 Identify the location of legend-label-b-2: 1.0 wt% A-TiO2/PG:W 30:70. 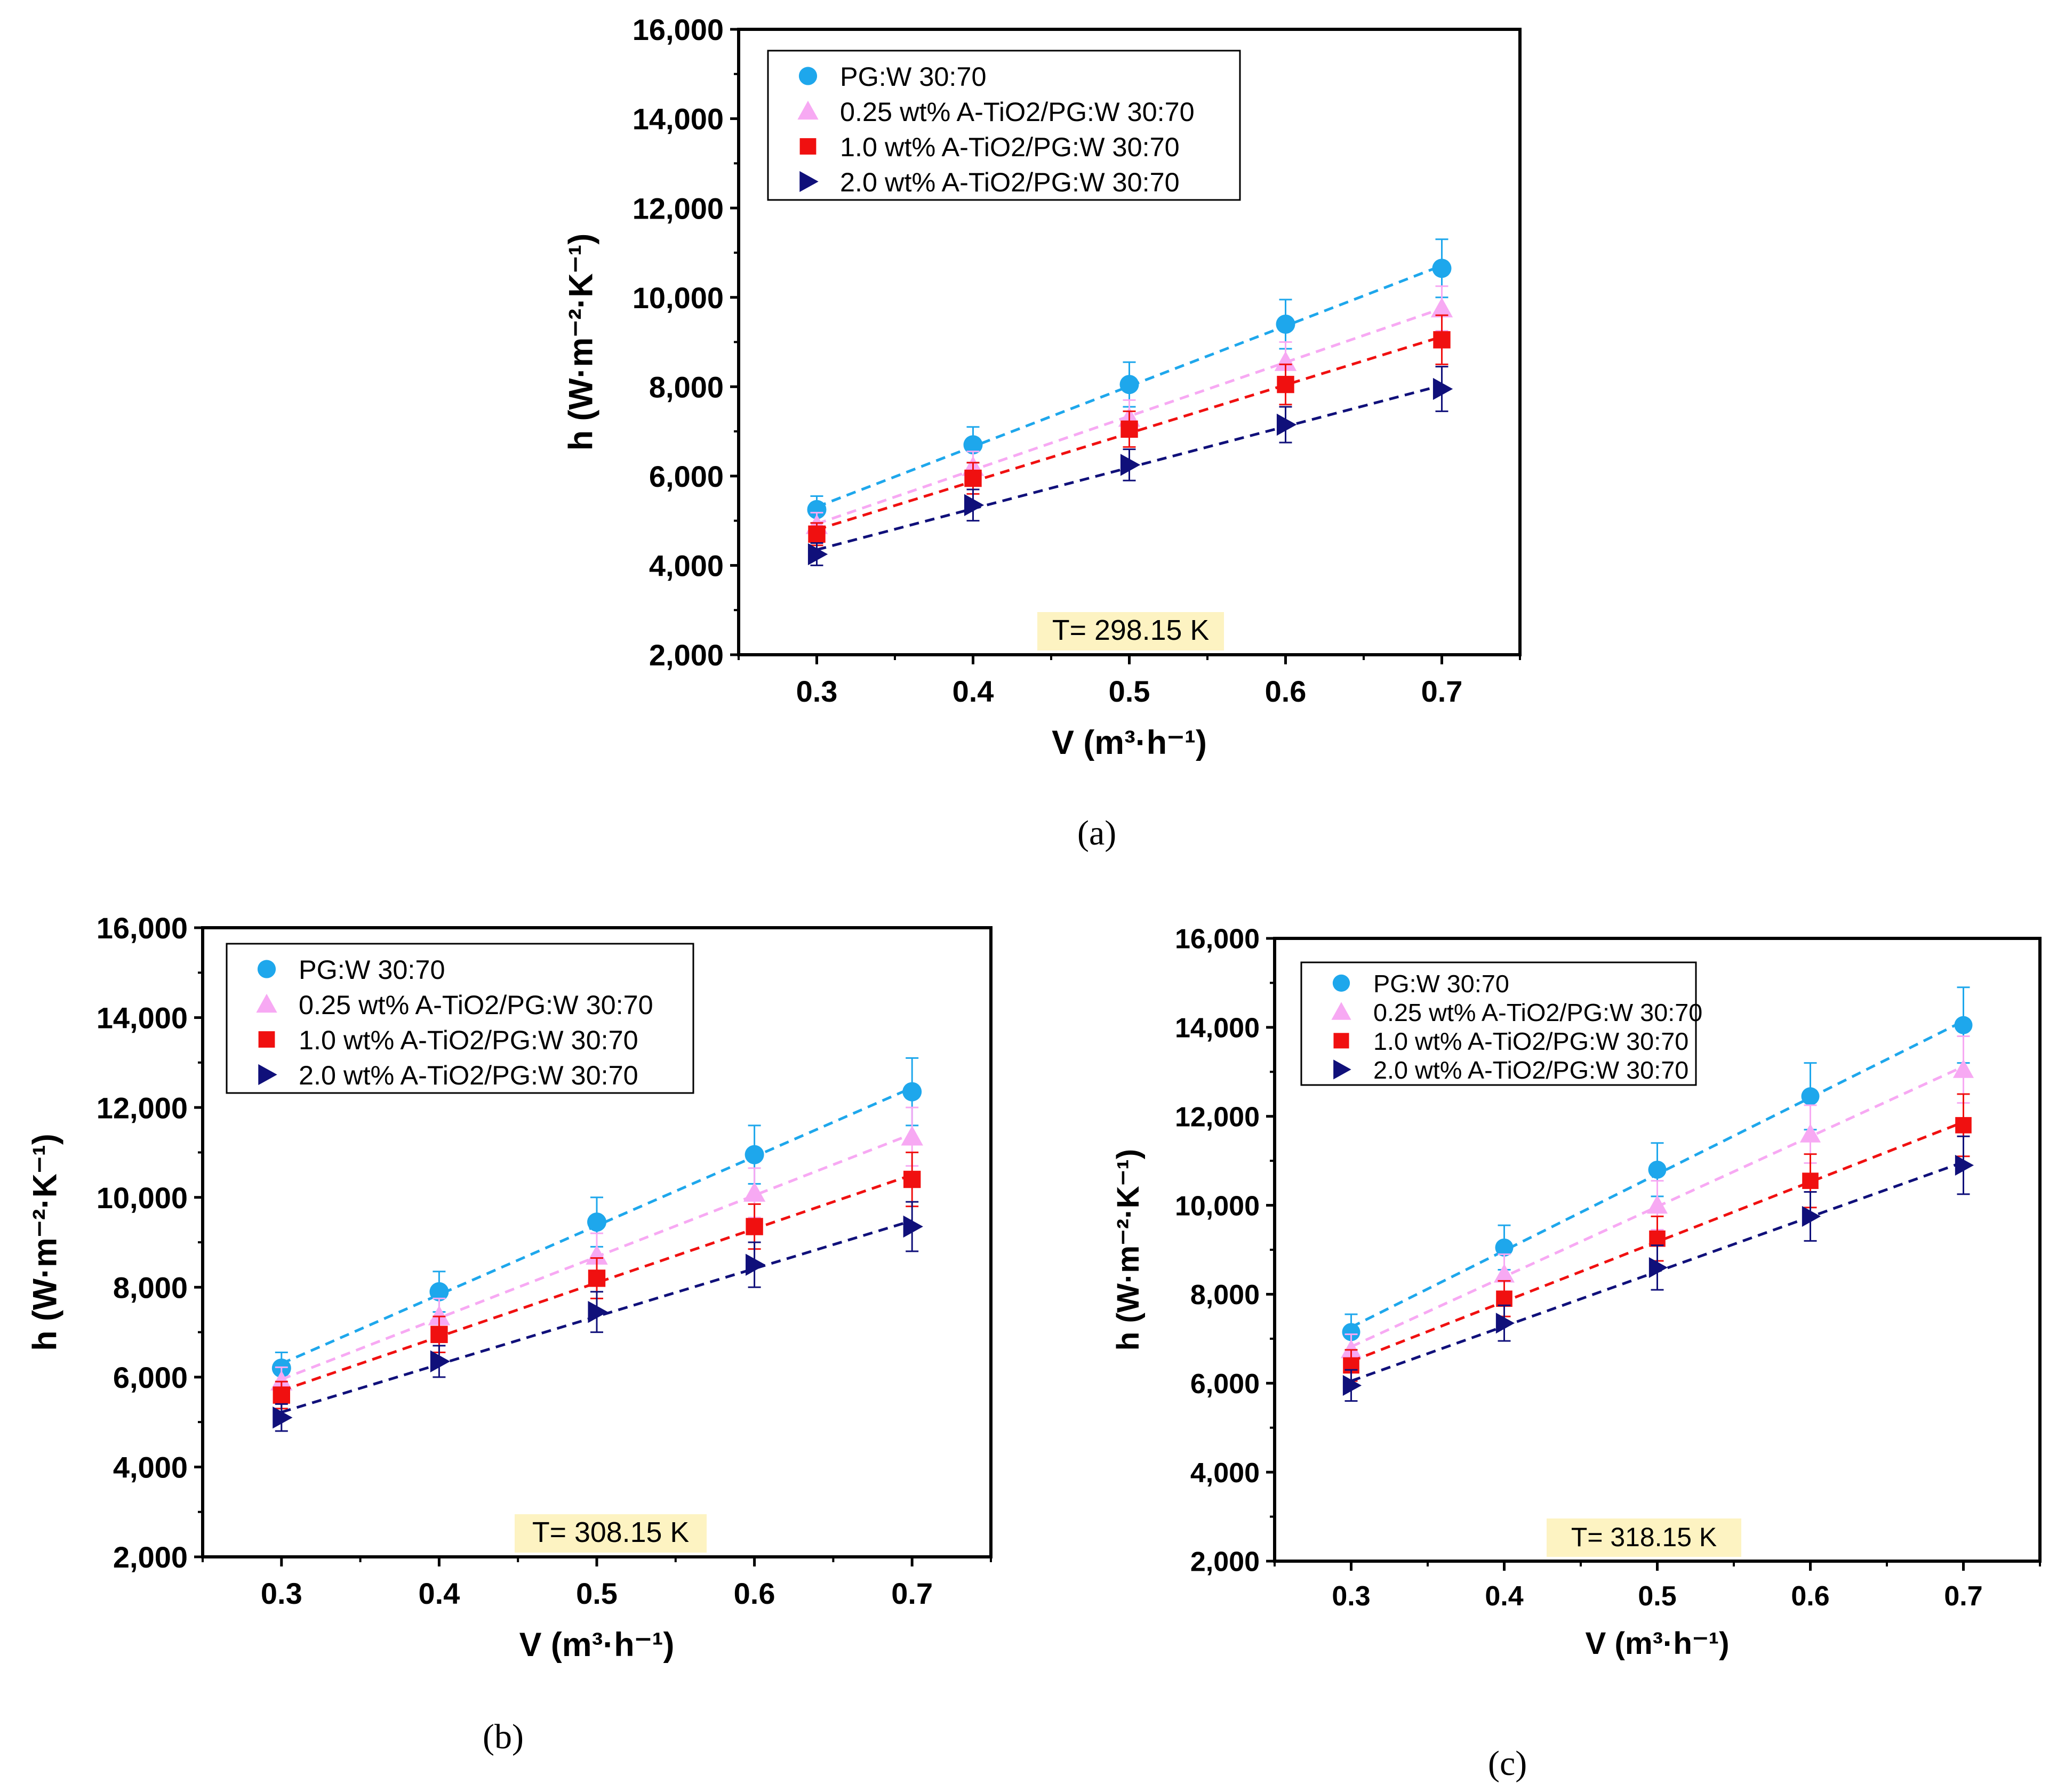
(468, 1040).